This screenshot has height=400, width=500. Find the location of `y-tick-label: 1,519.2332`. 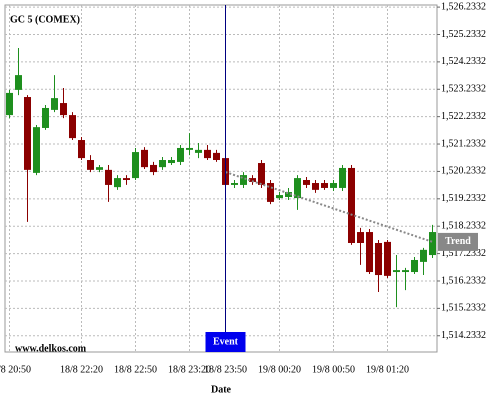

y-tick-label: 1,519.2332 is located at coordinates (463, 198).